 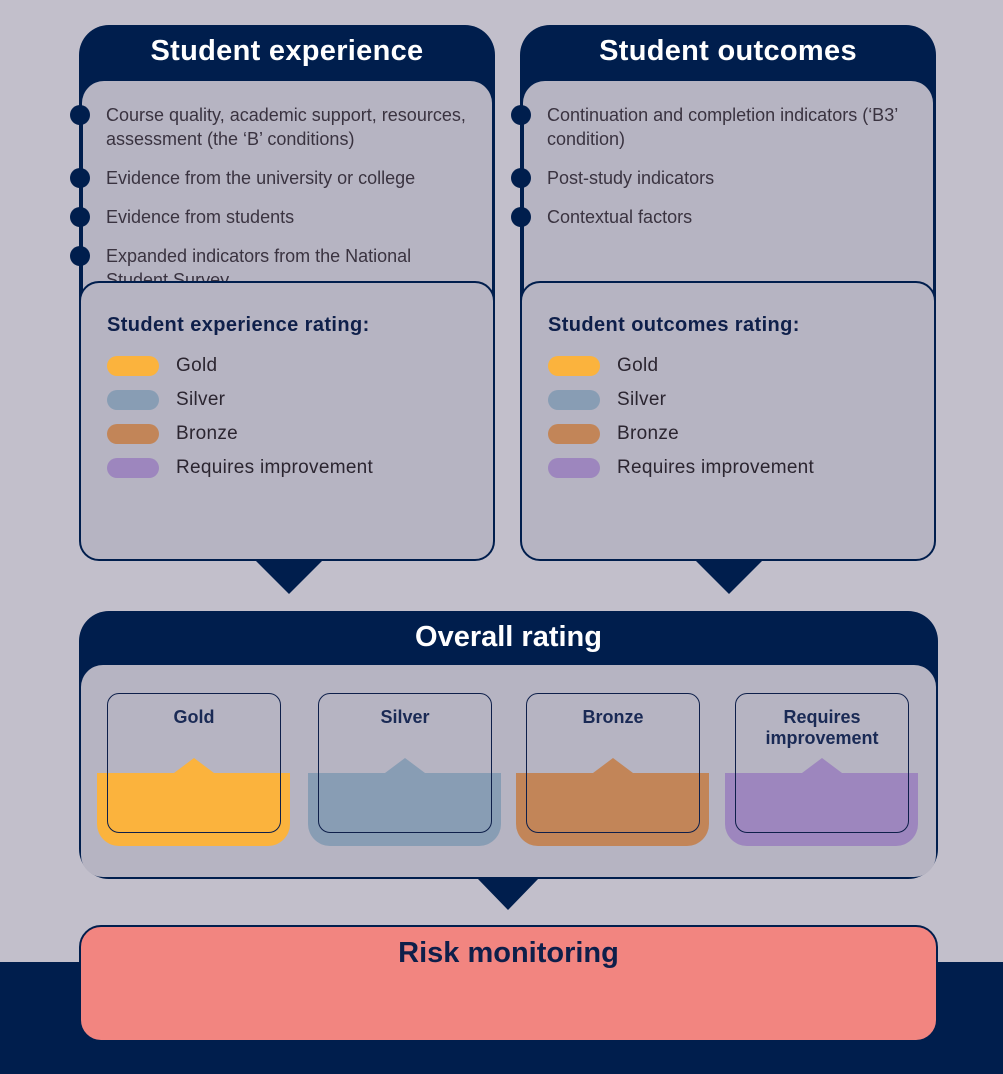 I want to click on bullet-item: Evidence from students, so click(x=273, y=217).